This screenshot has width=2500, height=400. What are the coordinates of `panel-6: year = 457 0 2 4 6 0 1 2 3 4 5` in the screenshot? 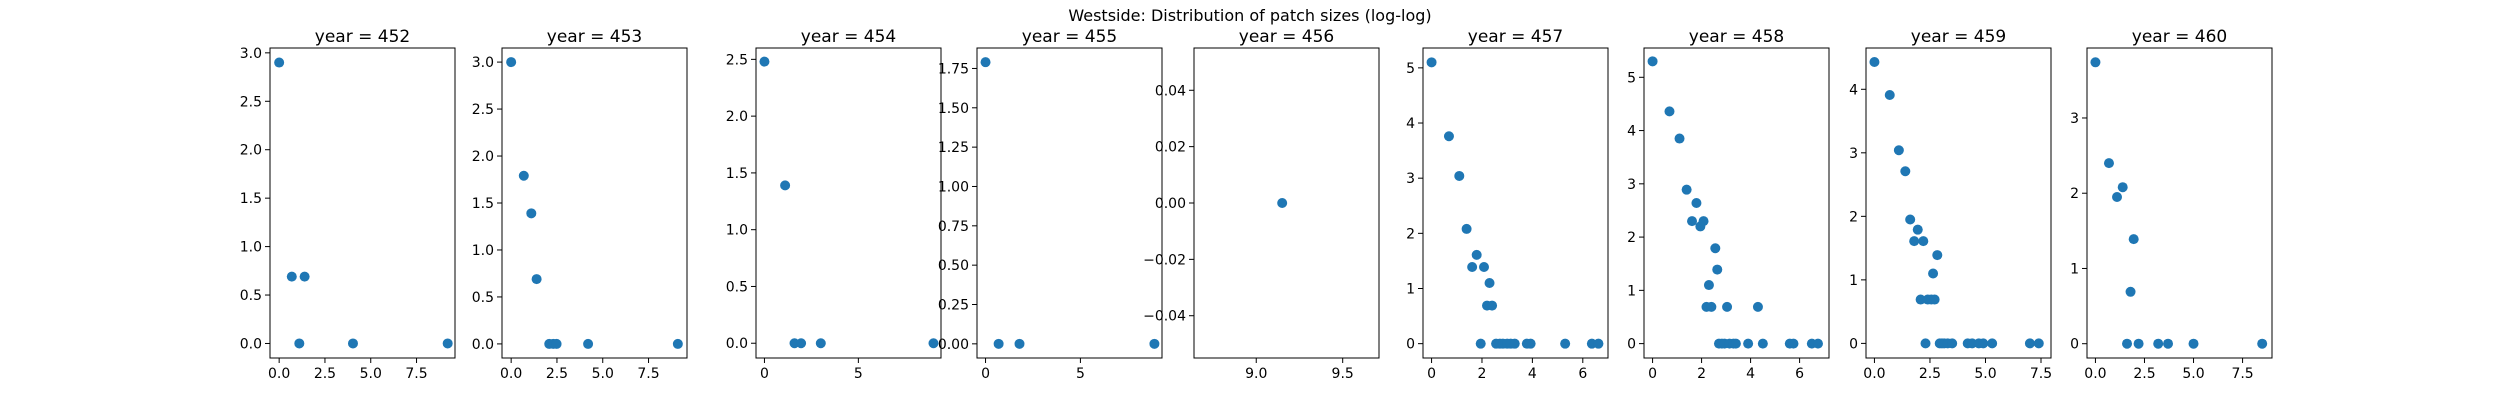 It's located at (1507, 204).